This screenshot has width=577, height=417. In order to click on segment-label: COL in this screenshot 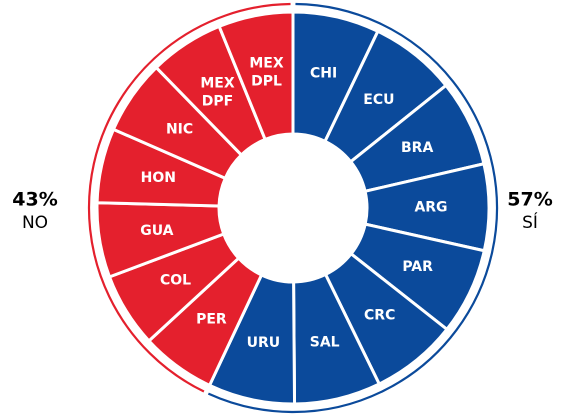, I will do `click(175, 280)`.